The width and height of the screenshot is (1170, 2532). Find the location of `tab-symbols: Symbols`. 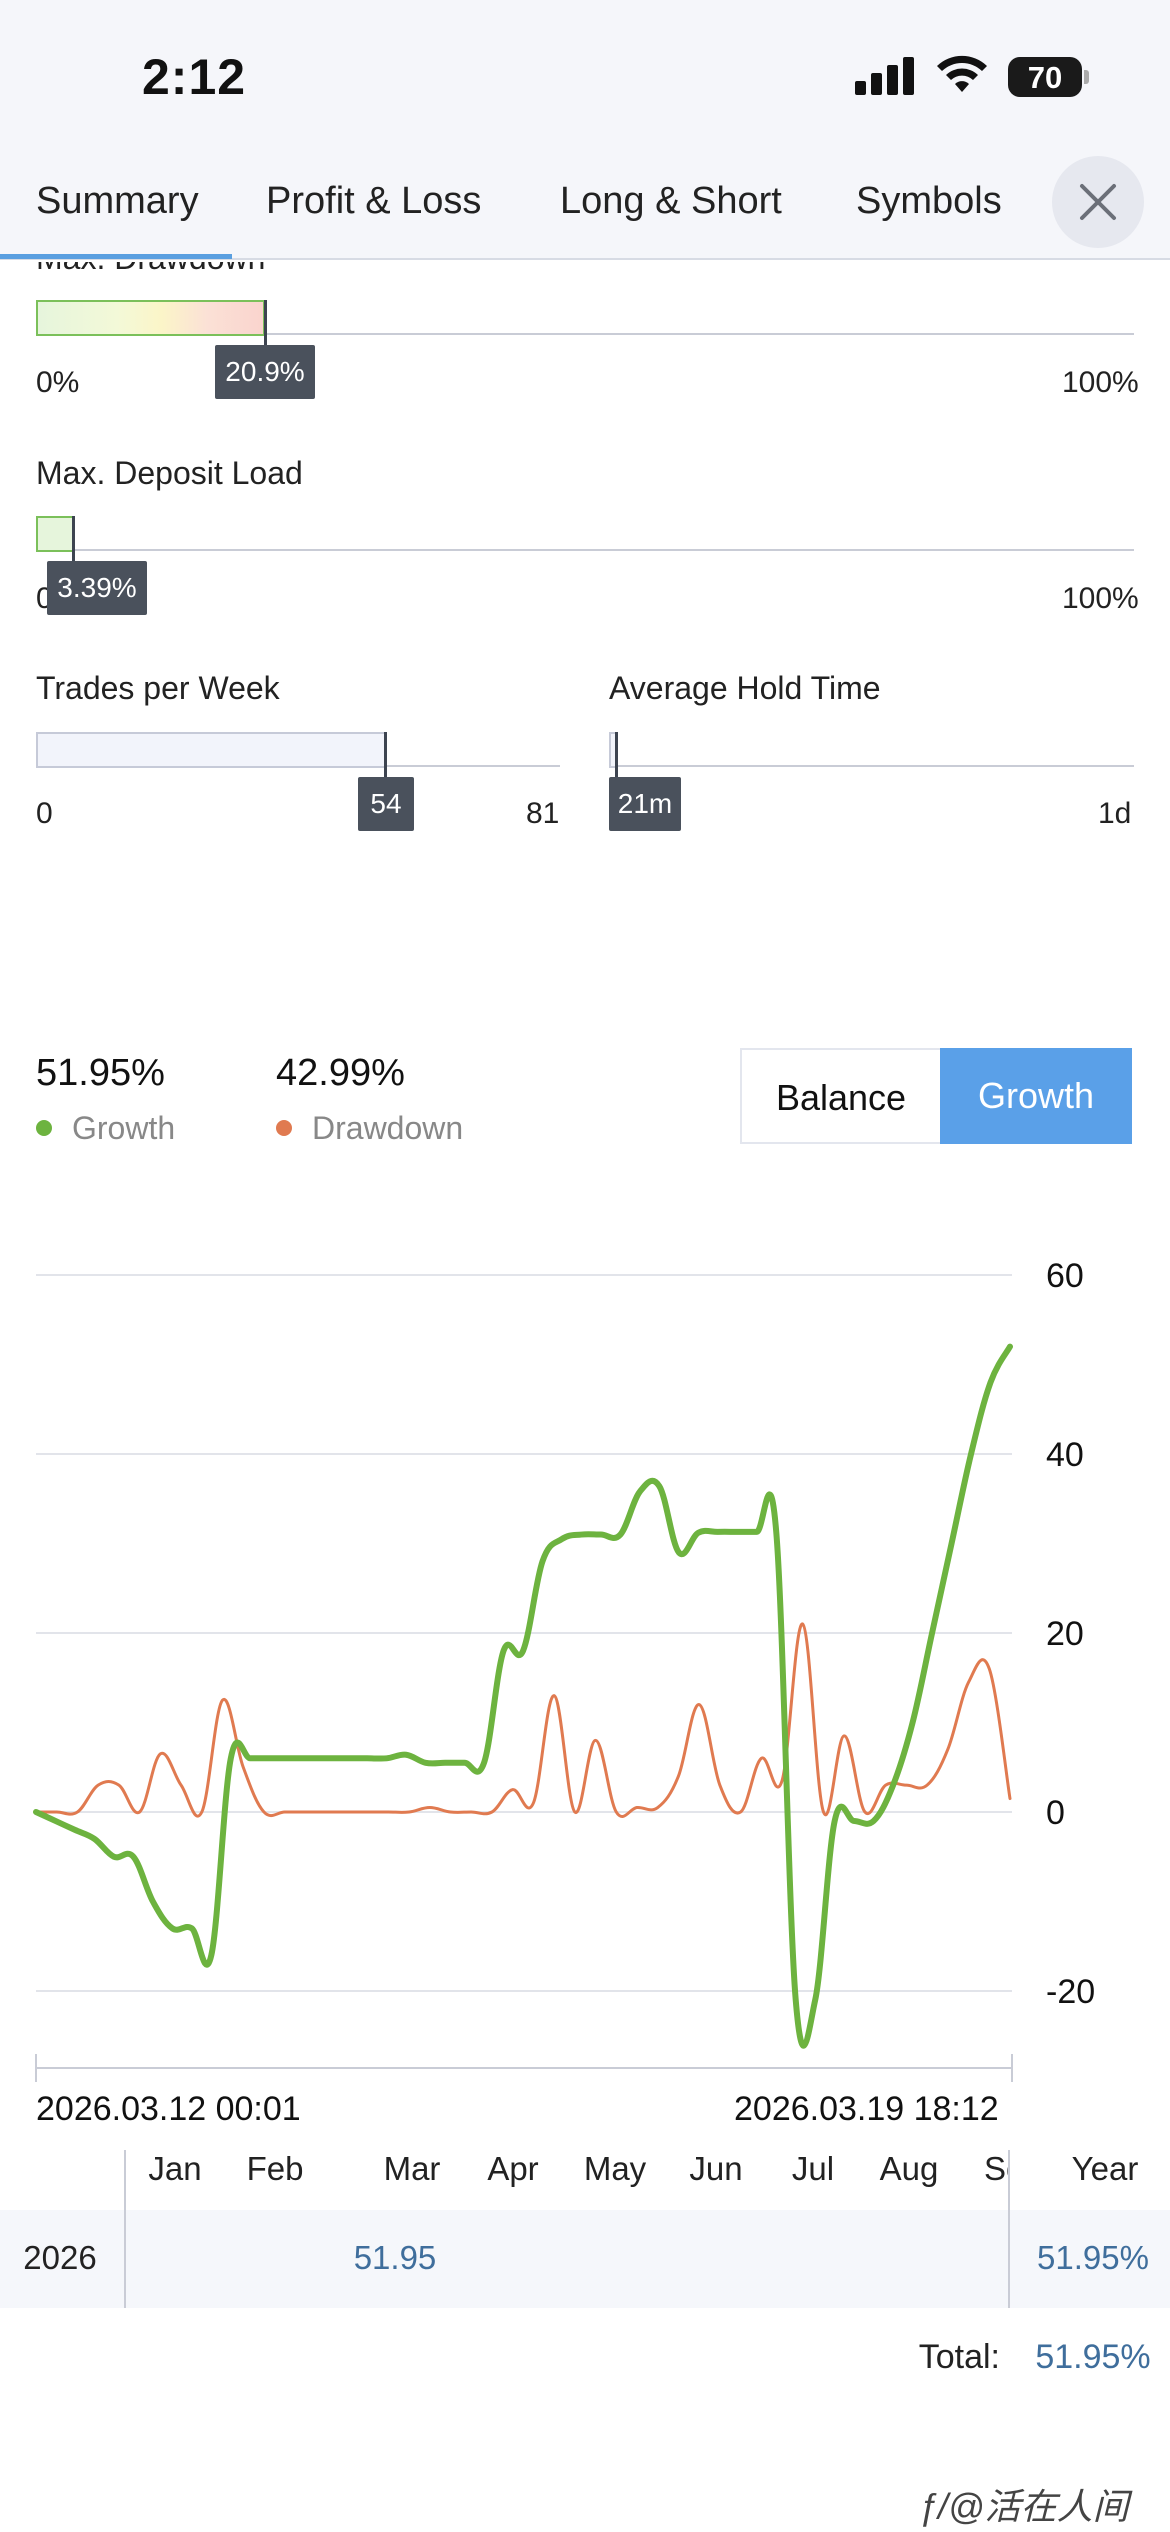

tab-symbols: Symbols is located at coordinates (929, 201).